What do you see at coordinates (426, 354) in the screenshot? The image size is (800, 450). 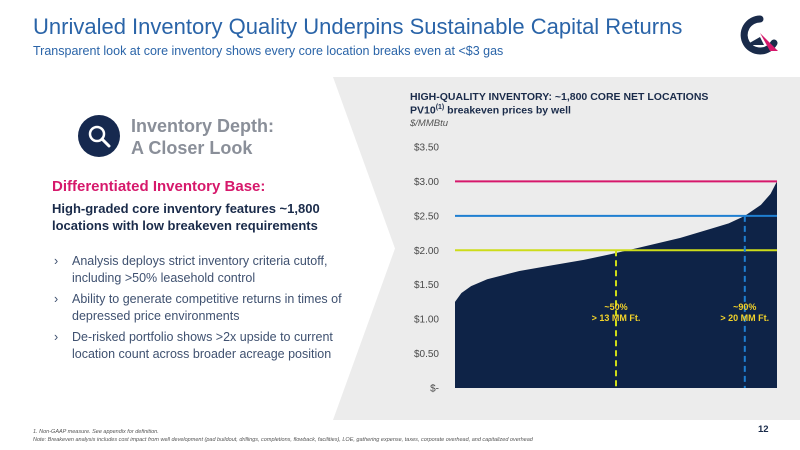 I see `y-tick-label: $0.50` at bounding box center [426, 354].